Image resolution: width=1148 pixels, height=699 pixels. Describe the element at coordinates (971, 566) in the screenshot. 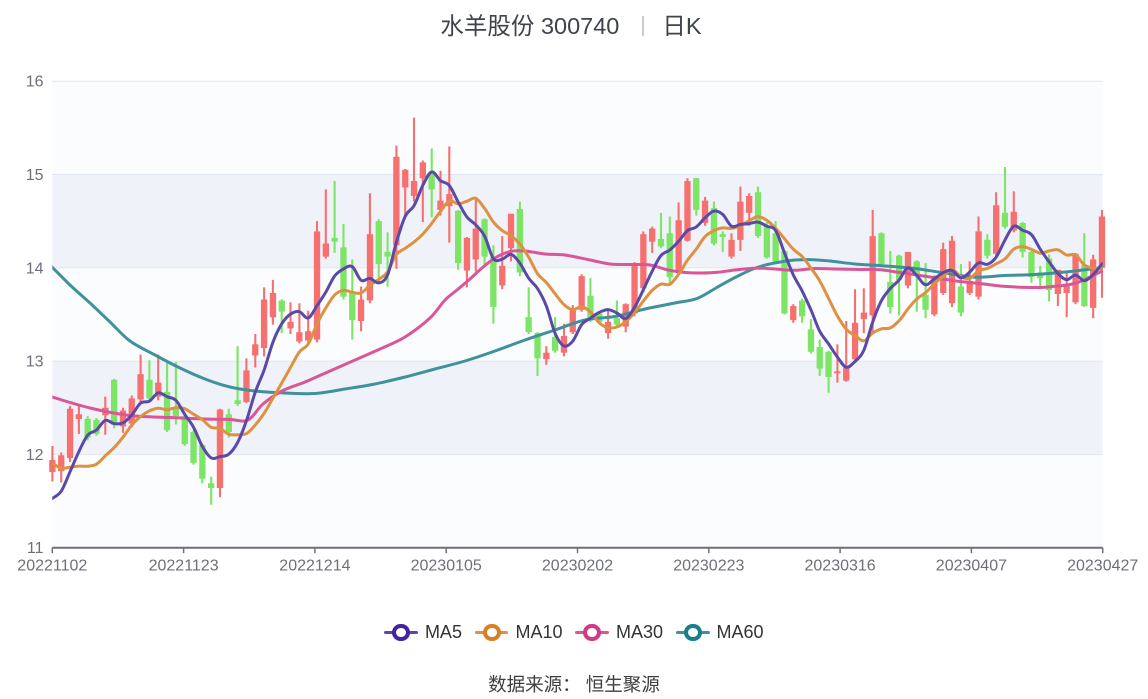

I see `svg-text: 20230407` at that location.